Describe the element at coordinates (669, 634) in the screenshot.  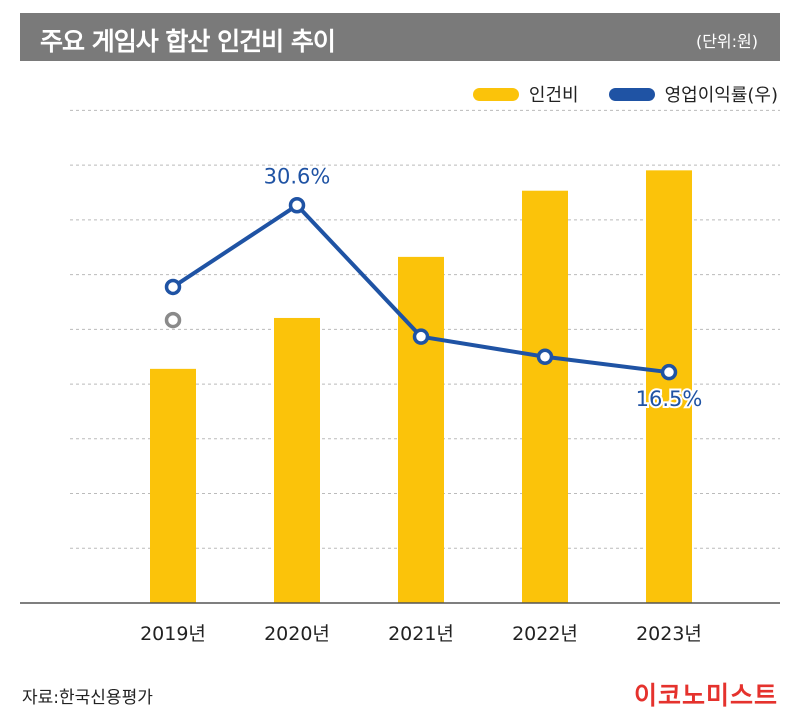
I see `x-tick-label: 2023년` at that location.